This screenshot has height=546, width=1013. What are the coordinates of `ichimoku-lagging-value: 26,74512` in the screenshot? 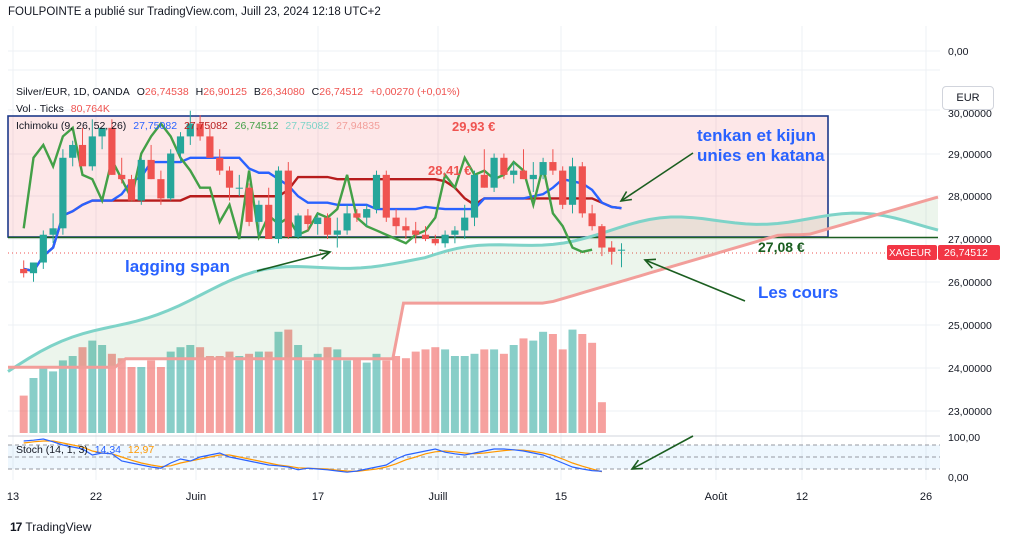 It's located at (256, 126).